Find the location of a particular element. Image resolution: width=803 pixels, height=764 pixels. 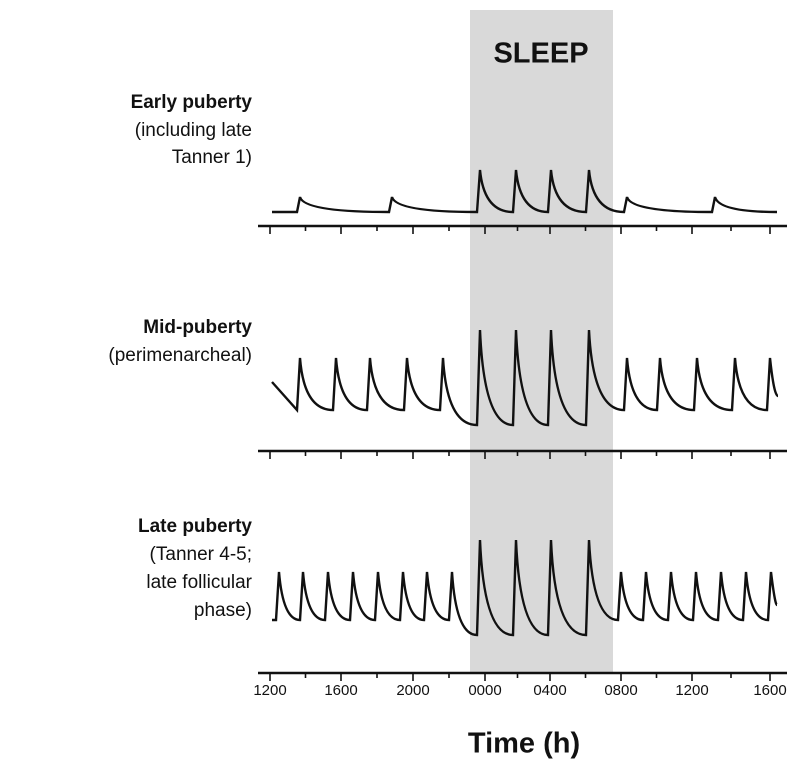

x-tick-label: 0400 is located at coordinates (549, 690).